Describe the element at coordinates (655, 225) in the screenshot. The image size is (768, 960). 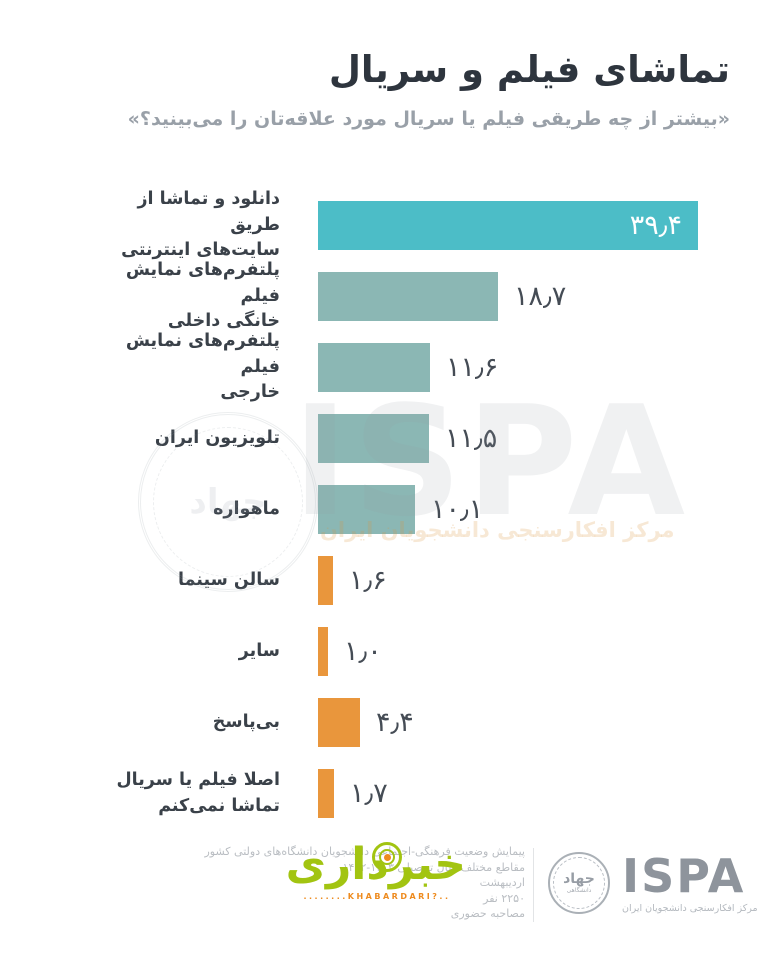
I see `bar-value: ۳۹٫۴` at that location.